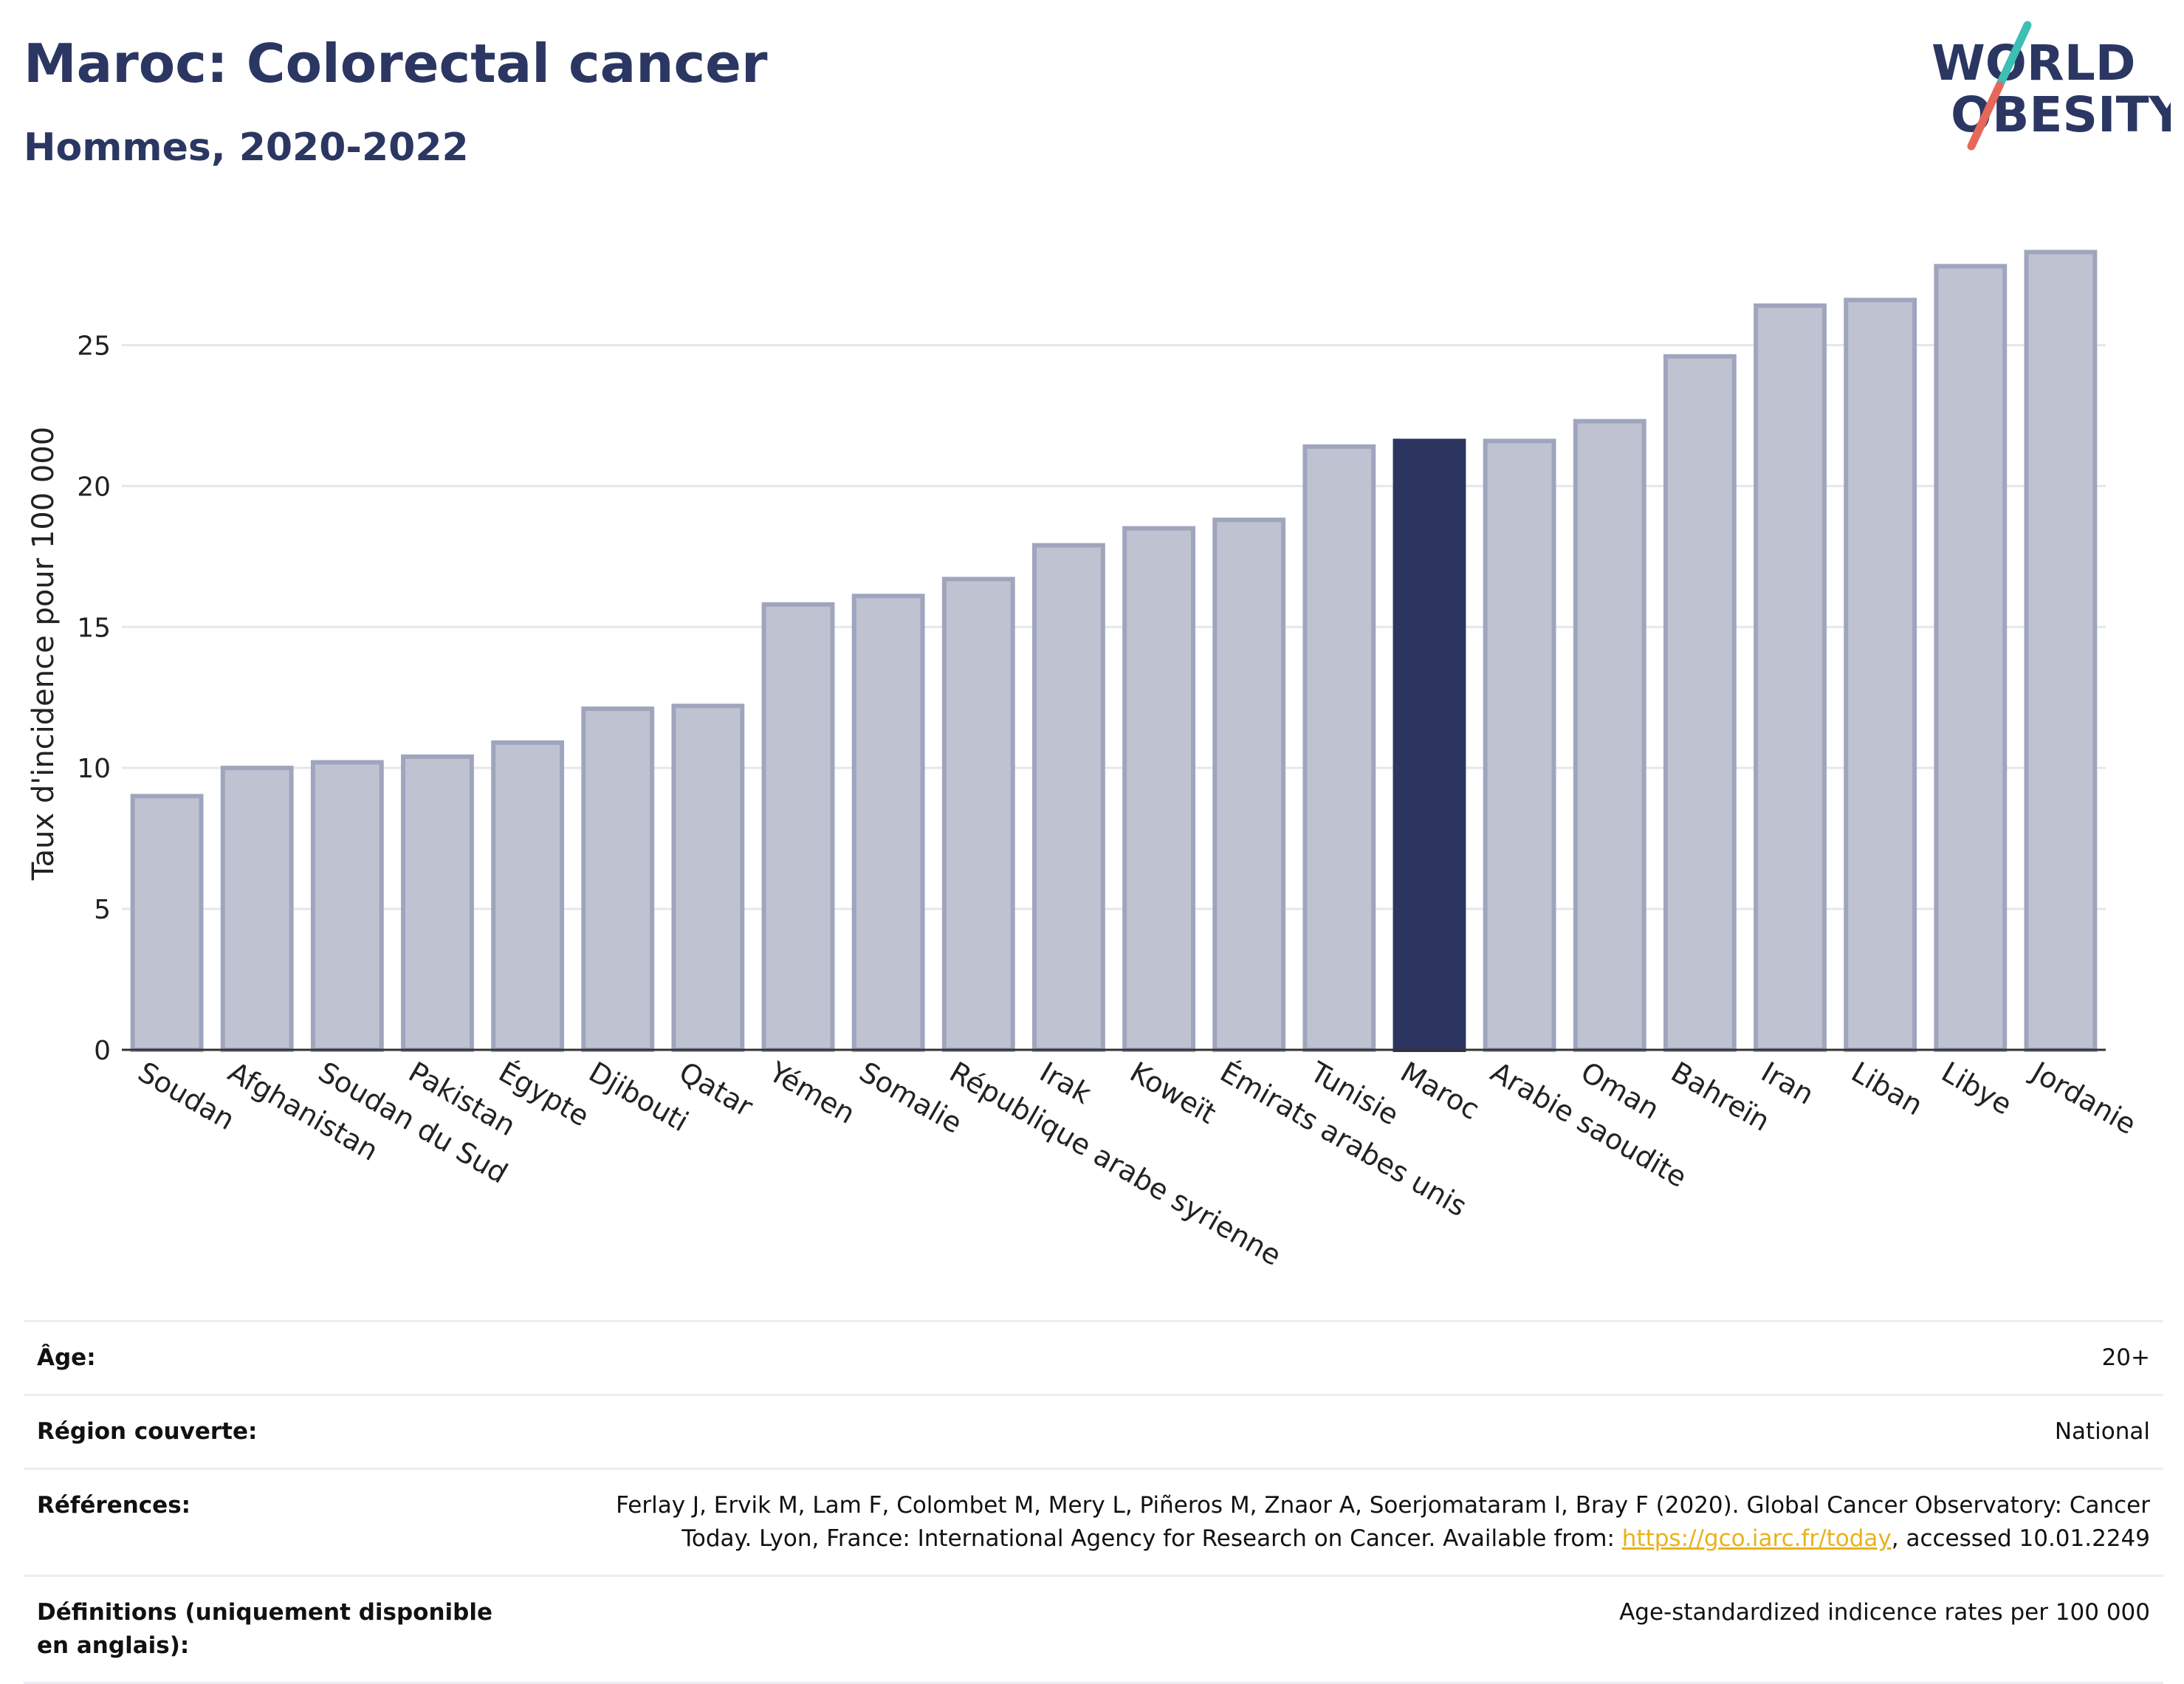 The height and width of the screenshot is (1684, 2184). Describe the element at coordinates (103, 910) in the screenshot. I see `y-tick-label: 5` at that location.